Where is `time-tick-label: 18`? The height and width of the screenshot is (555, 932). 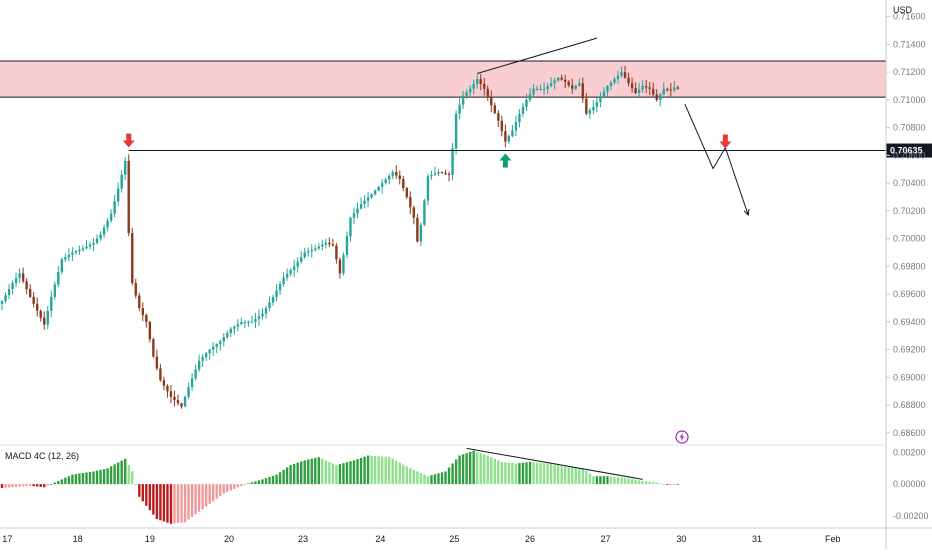
time-tick-label: 18 is located at coordinates (78, 539).